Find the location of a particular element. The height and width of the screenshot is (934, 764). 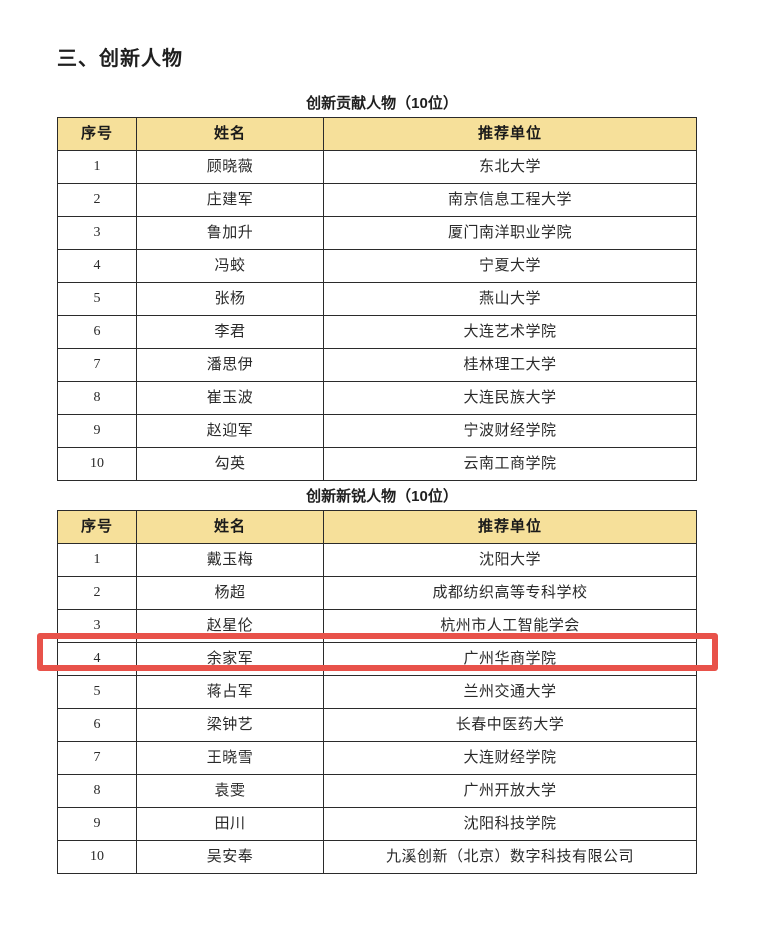

table-row: 9 田川 沈阳科技学院 is located at coordinates (377, 824).